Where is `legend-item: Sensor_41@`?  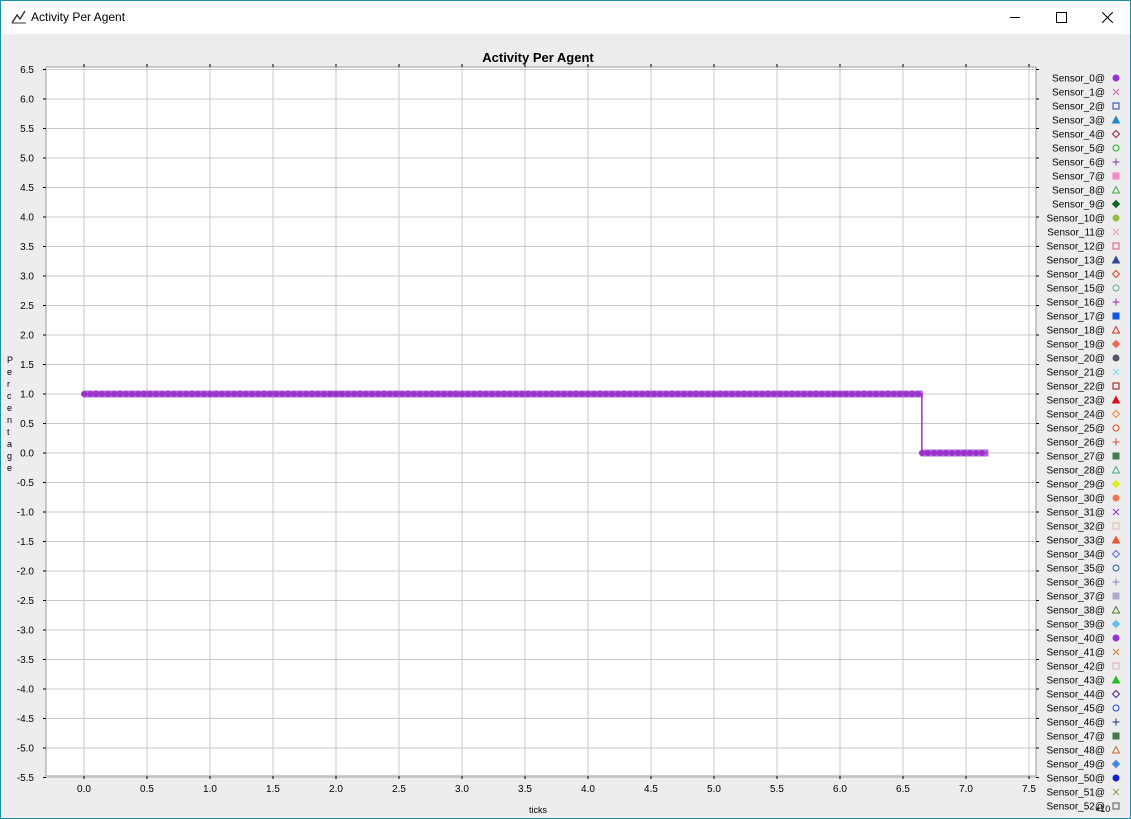 legend-item: Sensor_41@ is located at coordinates (1083, 653).